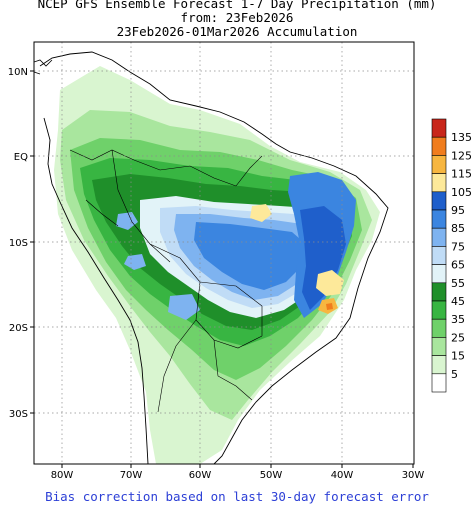 The width and height of the screenshot is (474, 507). What do you see at coordinates (18, 414) in the screenshot?
I see `lat-tick-30s: 30S` at bounding box center [18, 414].